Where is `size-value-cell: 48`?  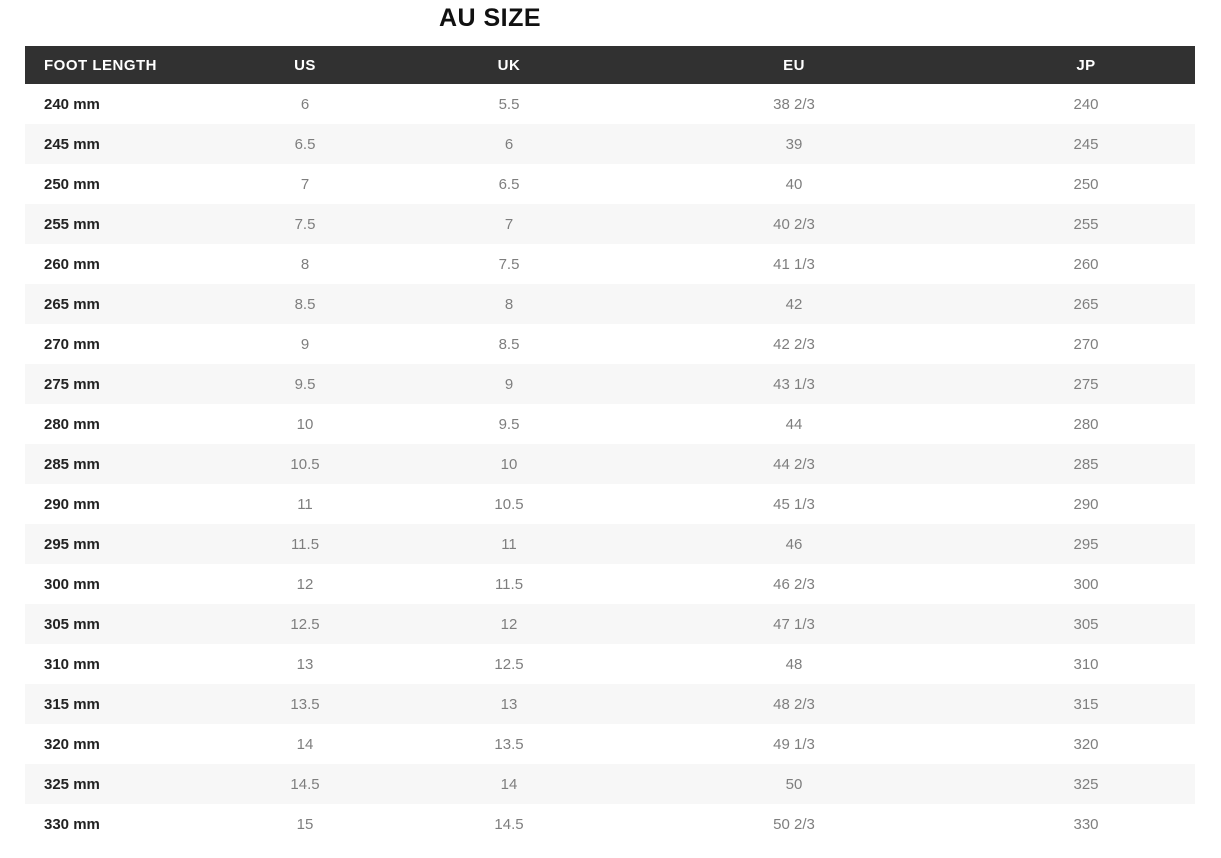
size-value-cell: 48 is located at coordinates (794, 664).